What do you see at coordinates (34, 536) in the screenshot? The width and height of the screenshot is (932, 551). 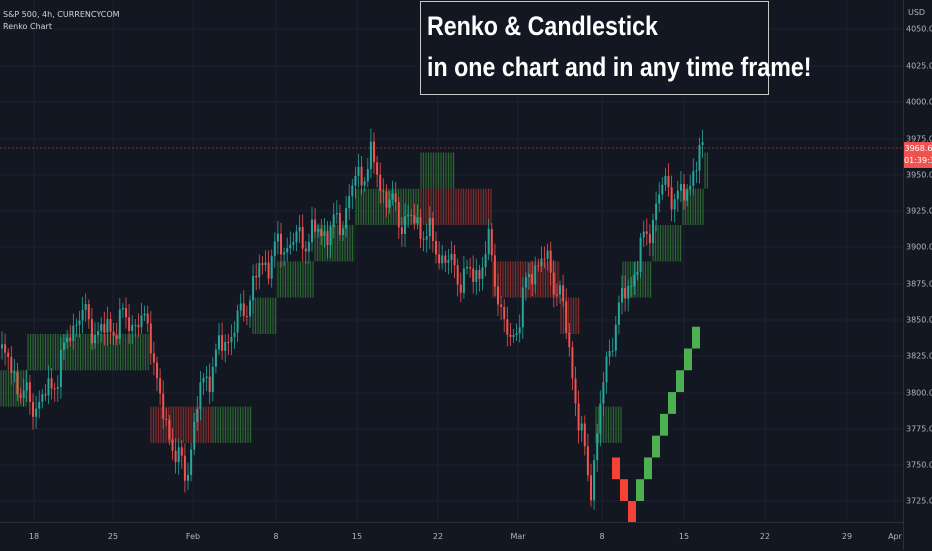 I see `time-tick-label: 18` at bounding box center [34, 536].